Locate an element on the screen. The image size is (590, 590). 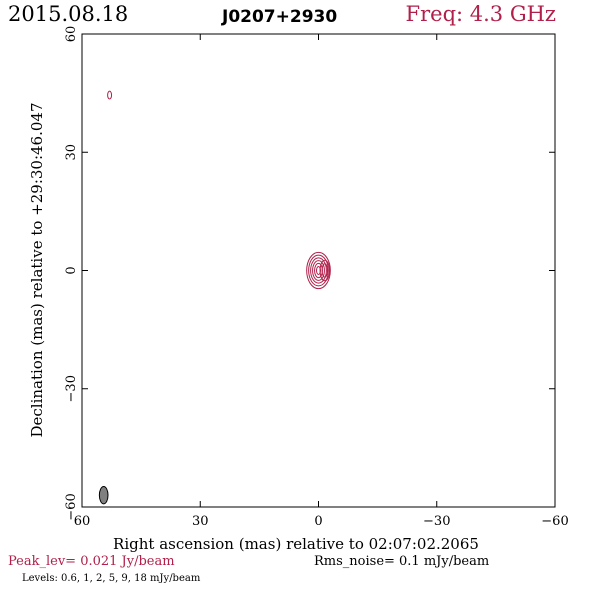
x-tick-labels: 60 30 0 −30 −60 is located at coordinates (321, 521).